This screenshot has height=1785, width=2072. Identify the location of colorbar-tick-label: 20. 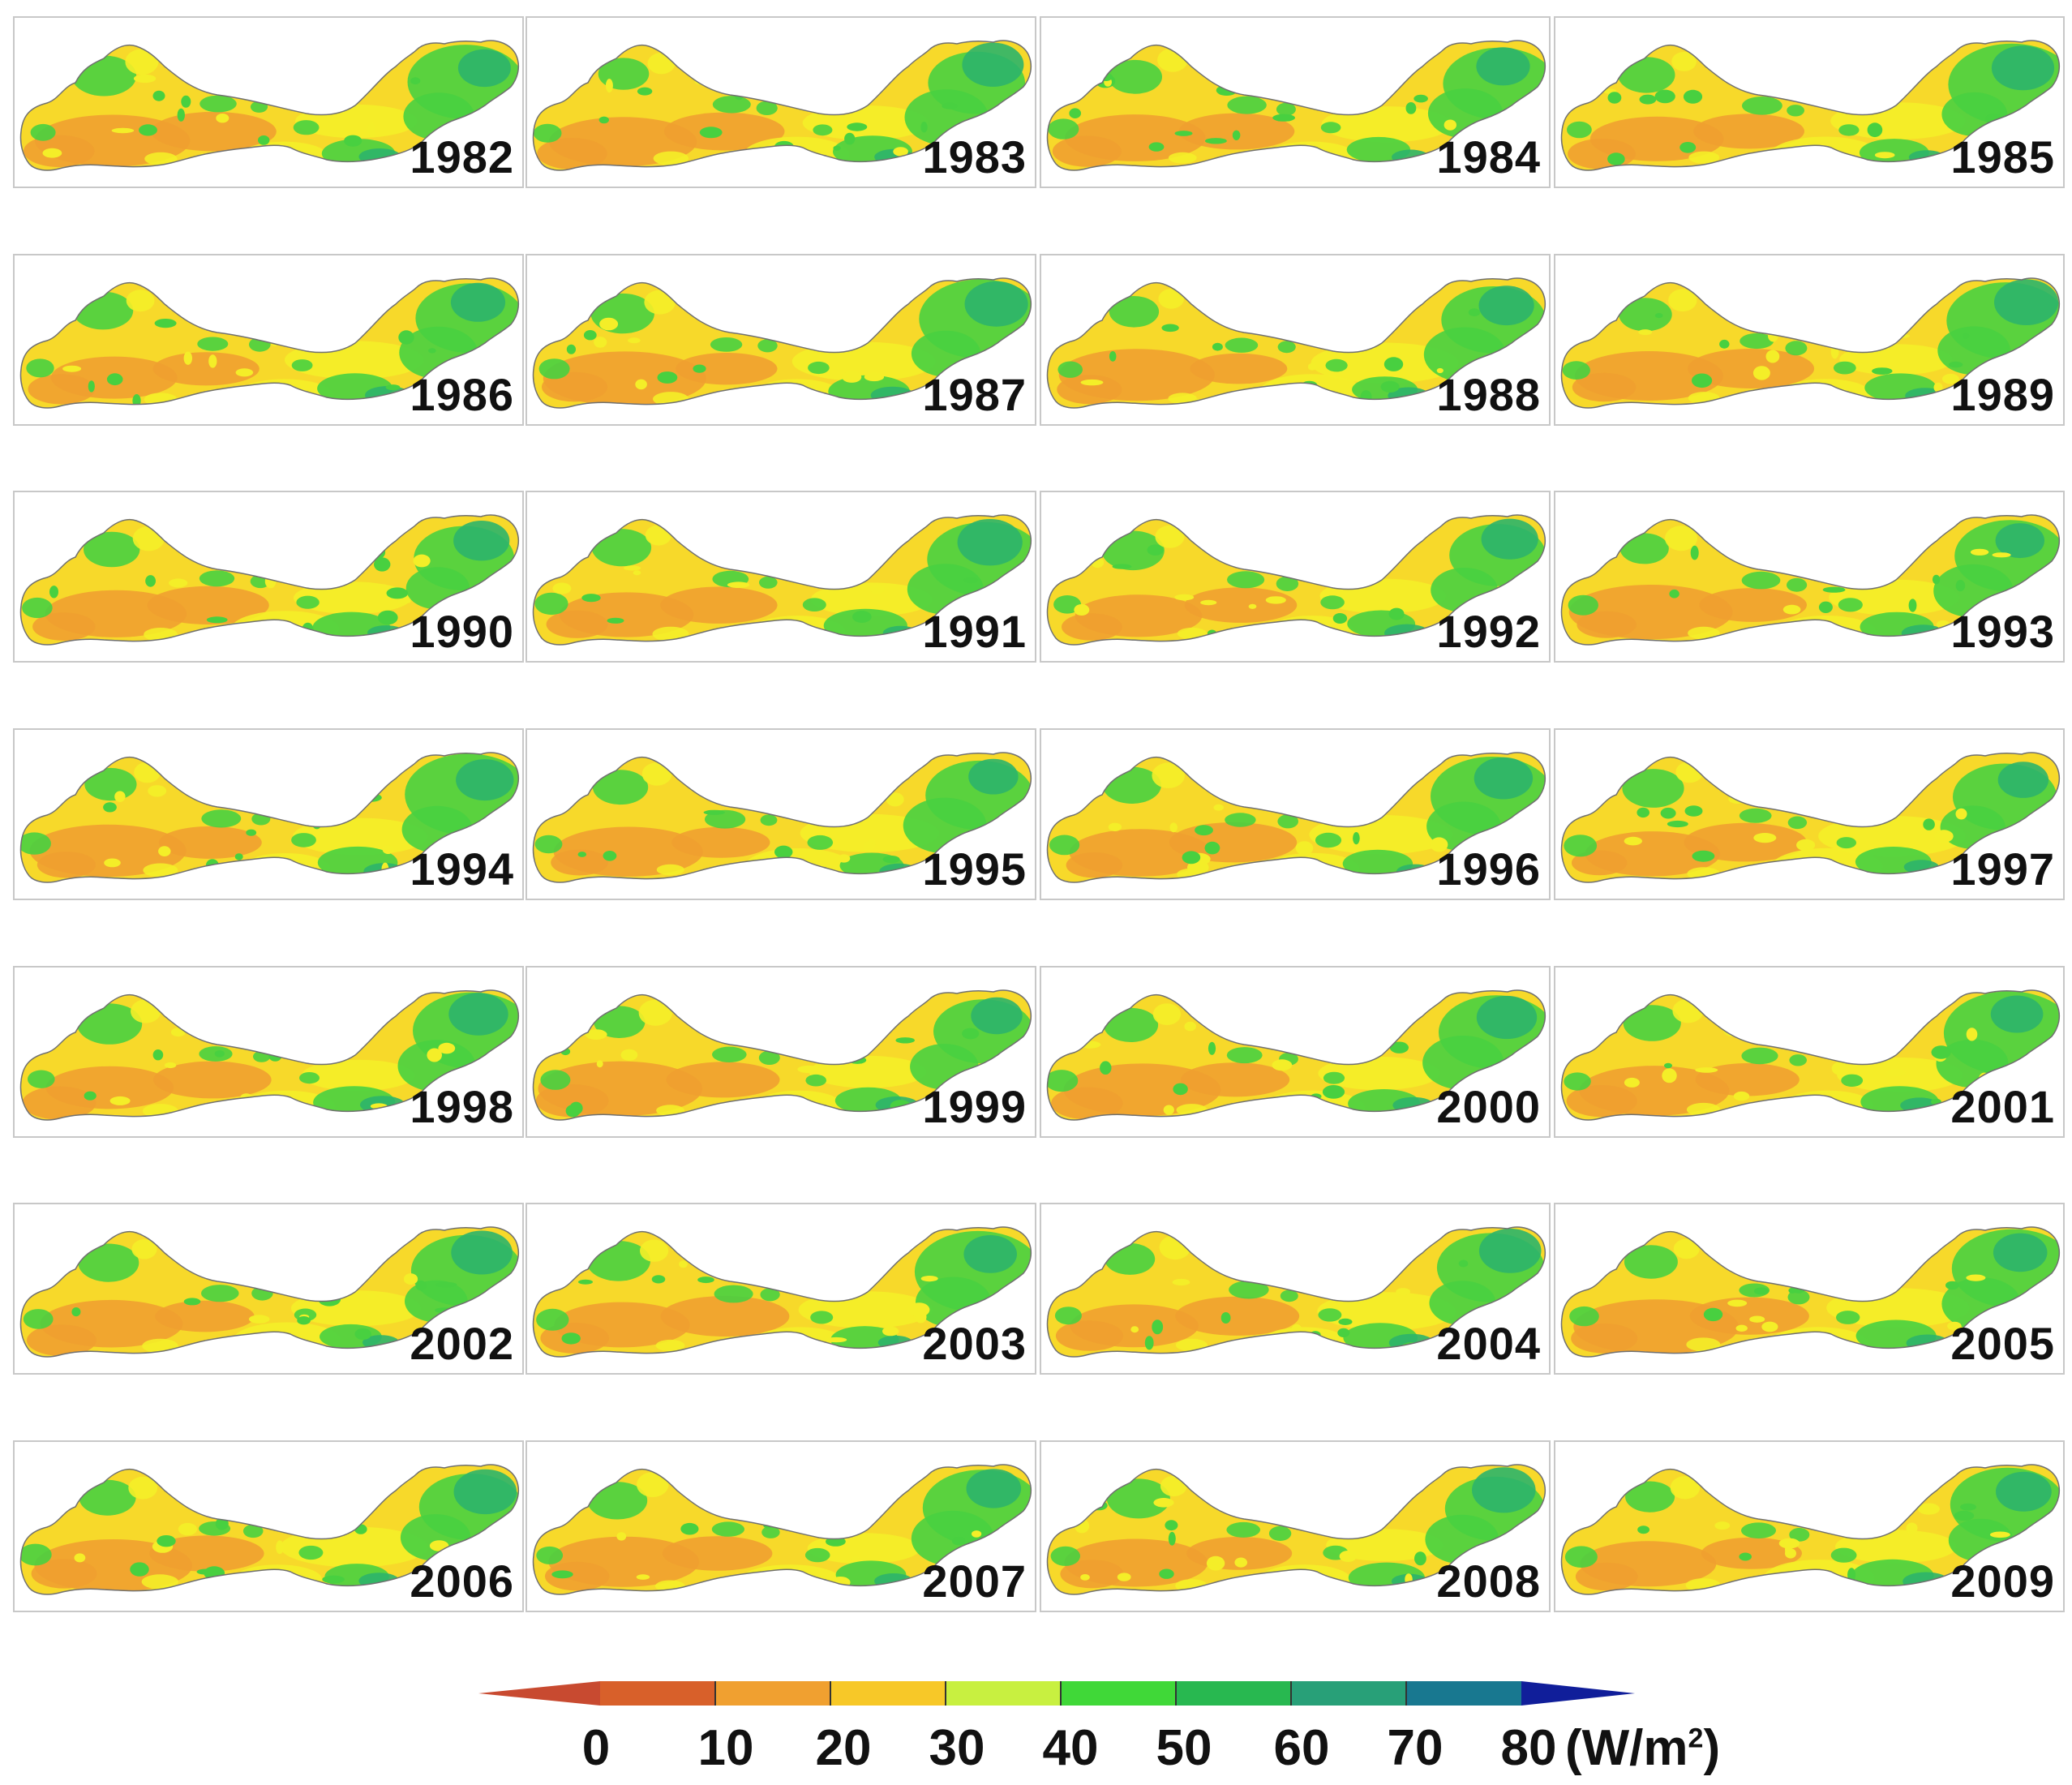
(843, 1748).